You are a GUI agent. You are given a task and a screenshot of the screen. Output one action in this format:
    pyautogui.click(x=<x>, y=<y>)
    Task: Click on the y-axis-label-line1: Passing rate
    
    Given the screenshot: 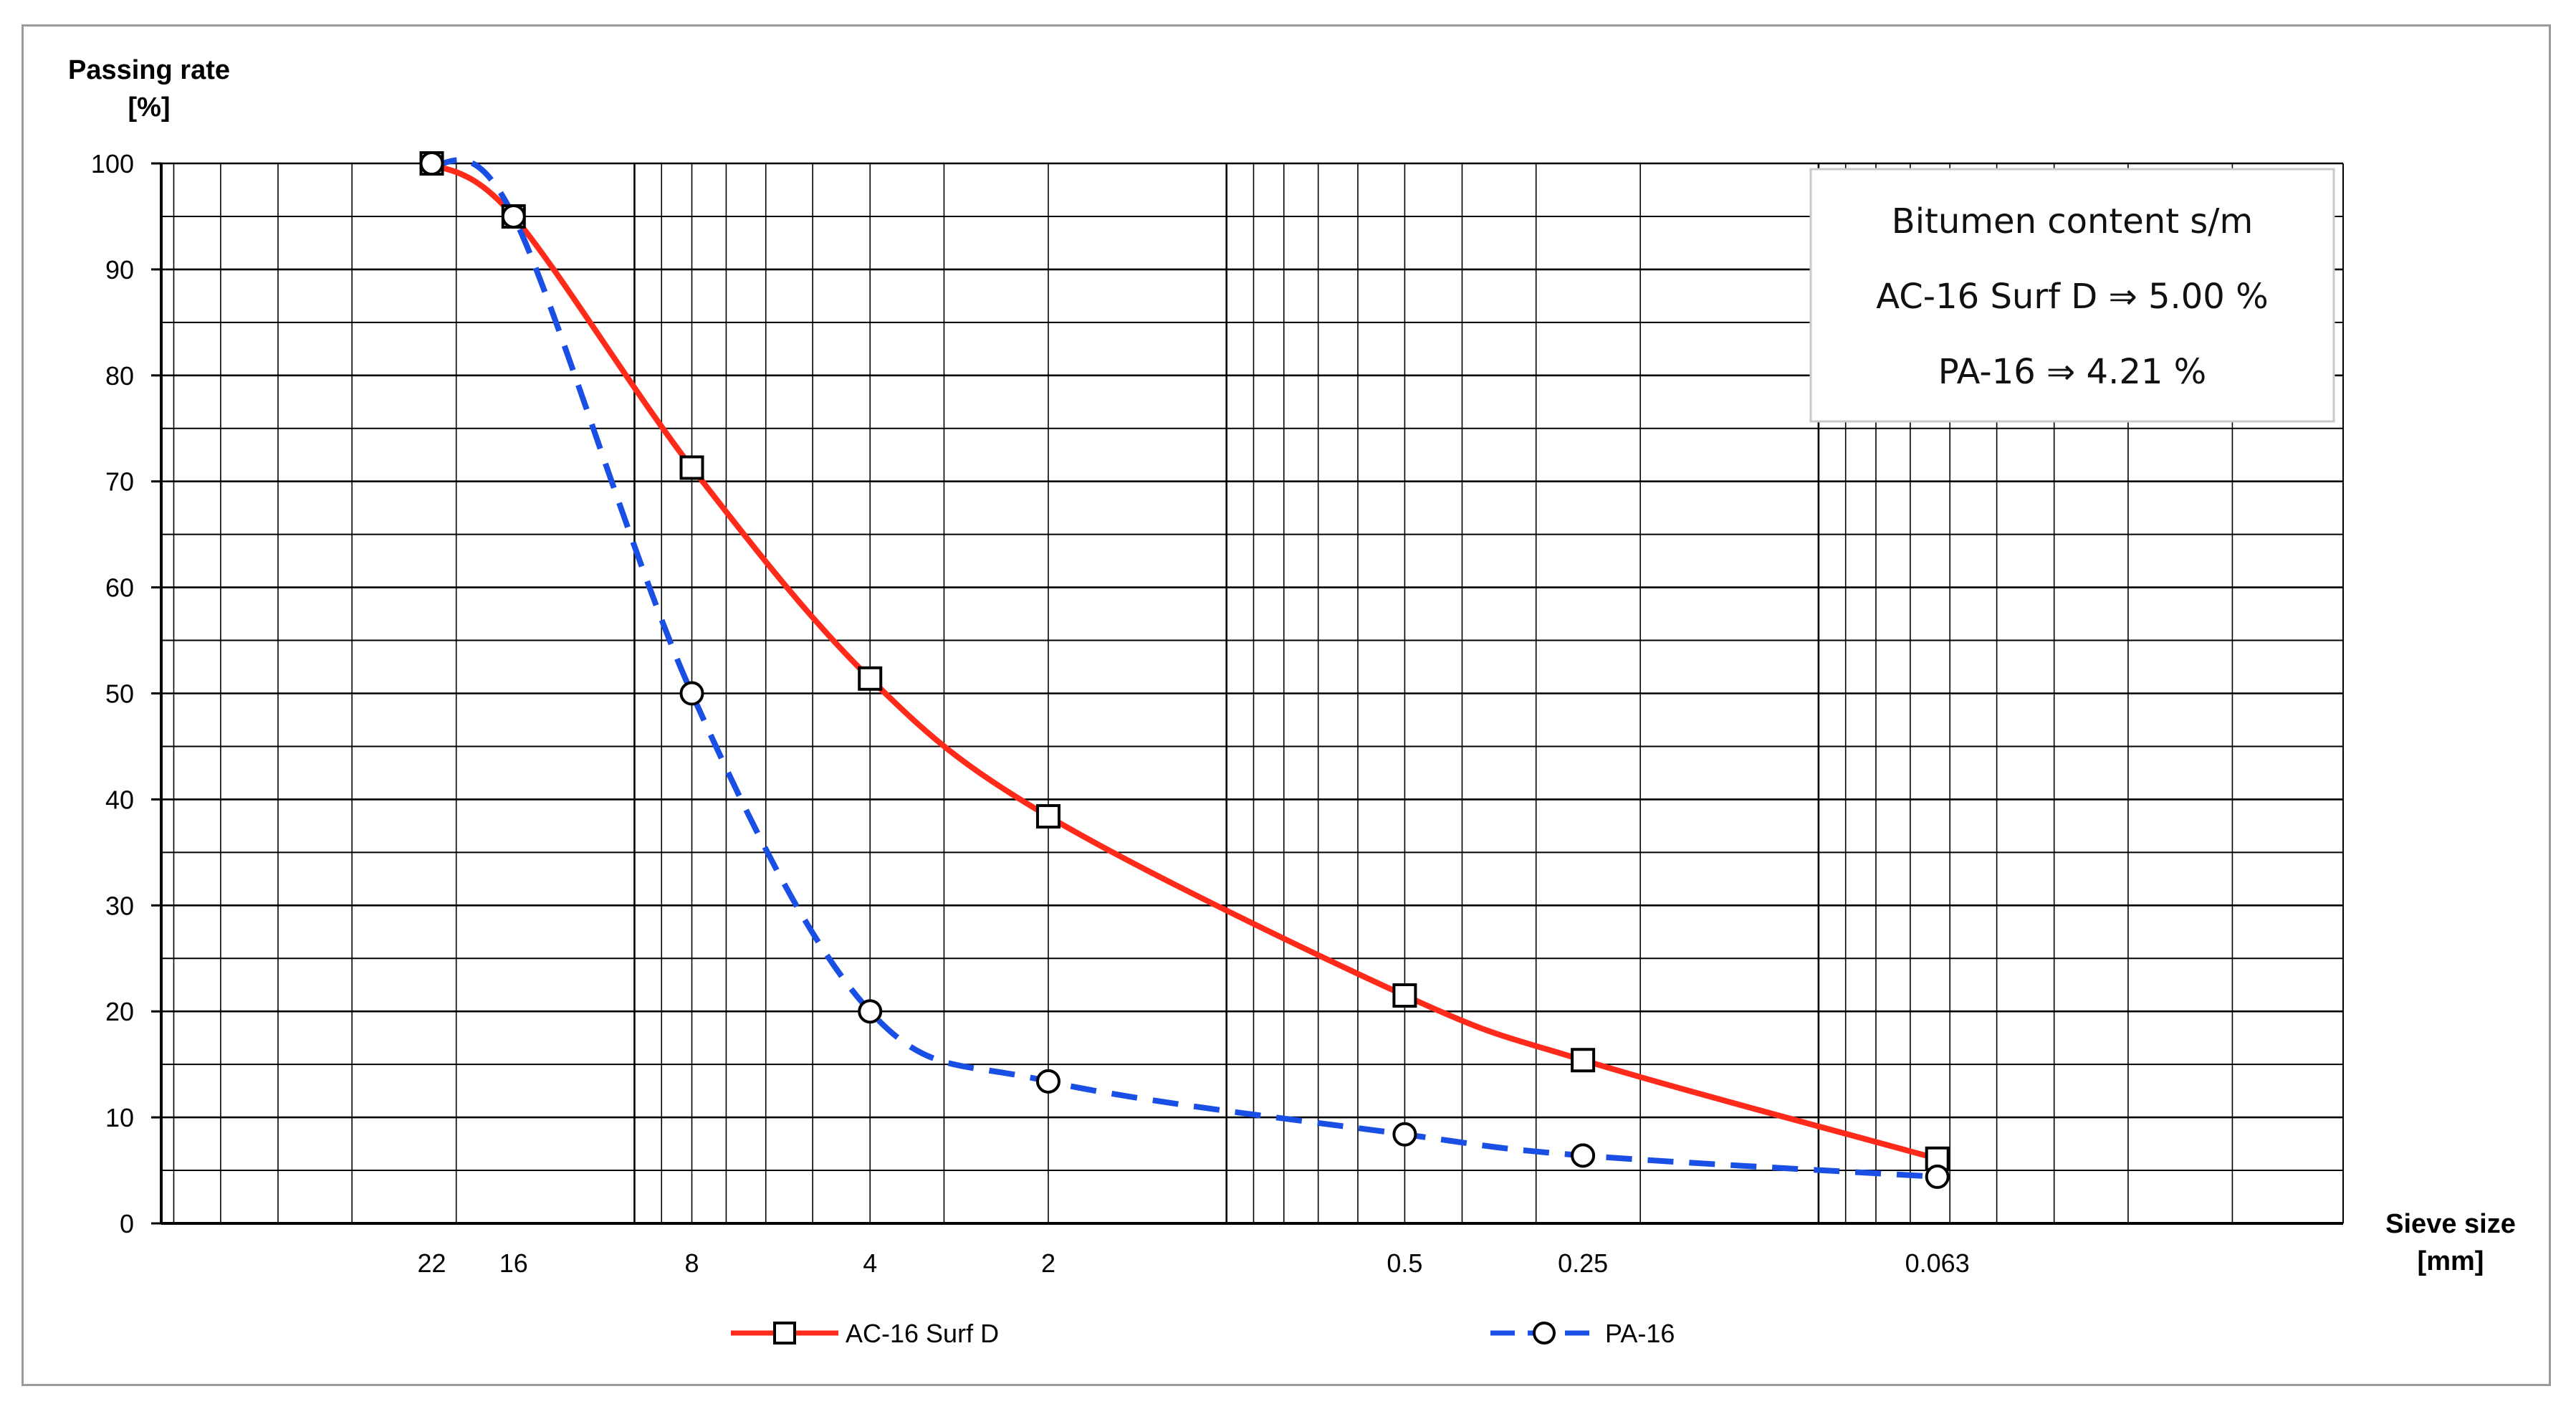 What is the action you would take?
    pyautogui.click(x=149, y=70)
    